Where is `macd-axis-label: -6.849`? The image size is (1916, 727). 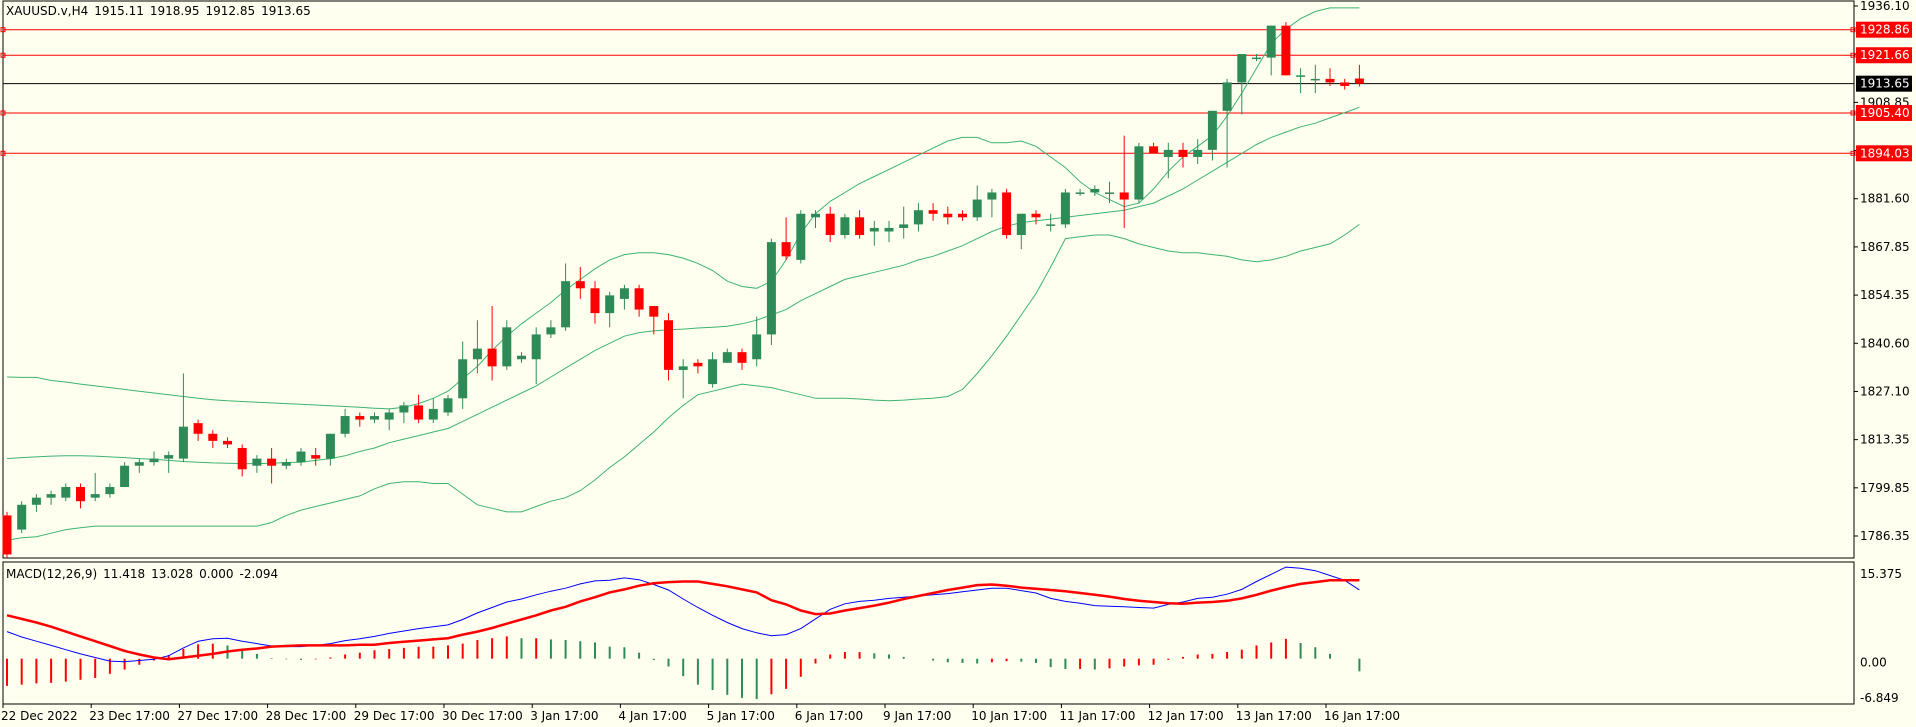 macd-axis-label: -6.849 is located at coordinates (1879, 698).